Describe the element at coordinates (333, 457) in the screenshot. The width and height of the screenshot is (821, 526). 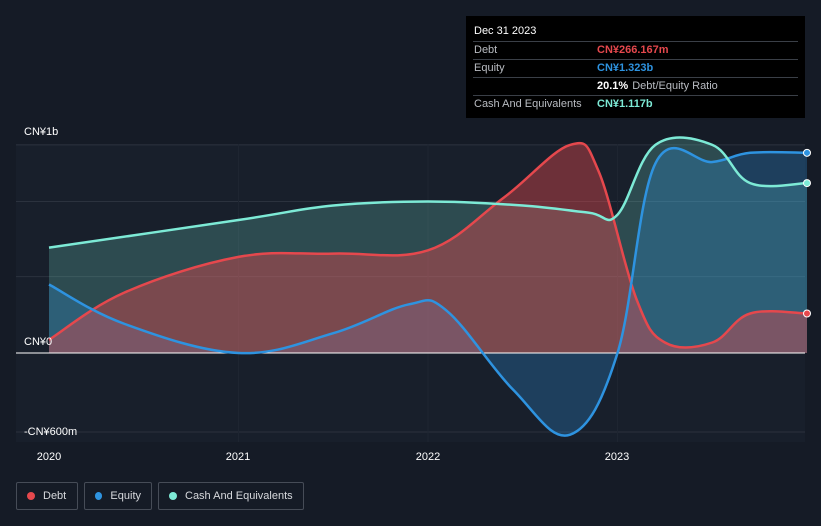
I see `x-axis-labels: 2020 2021 2022 2023` at that location.